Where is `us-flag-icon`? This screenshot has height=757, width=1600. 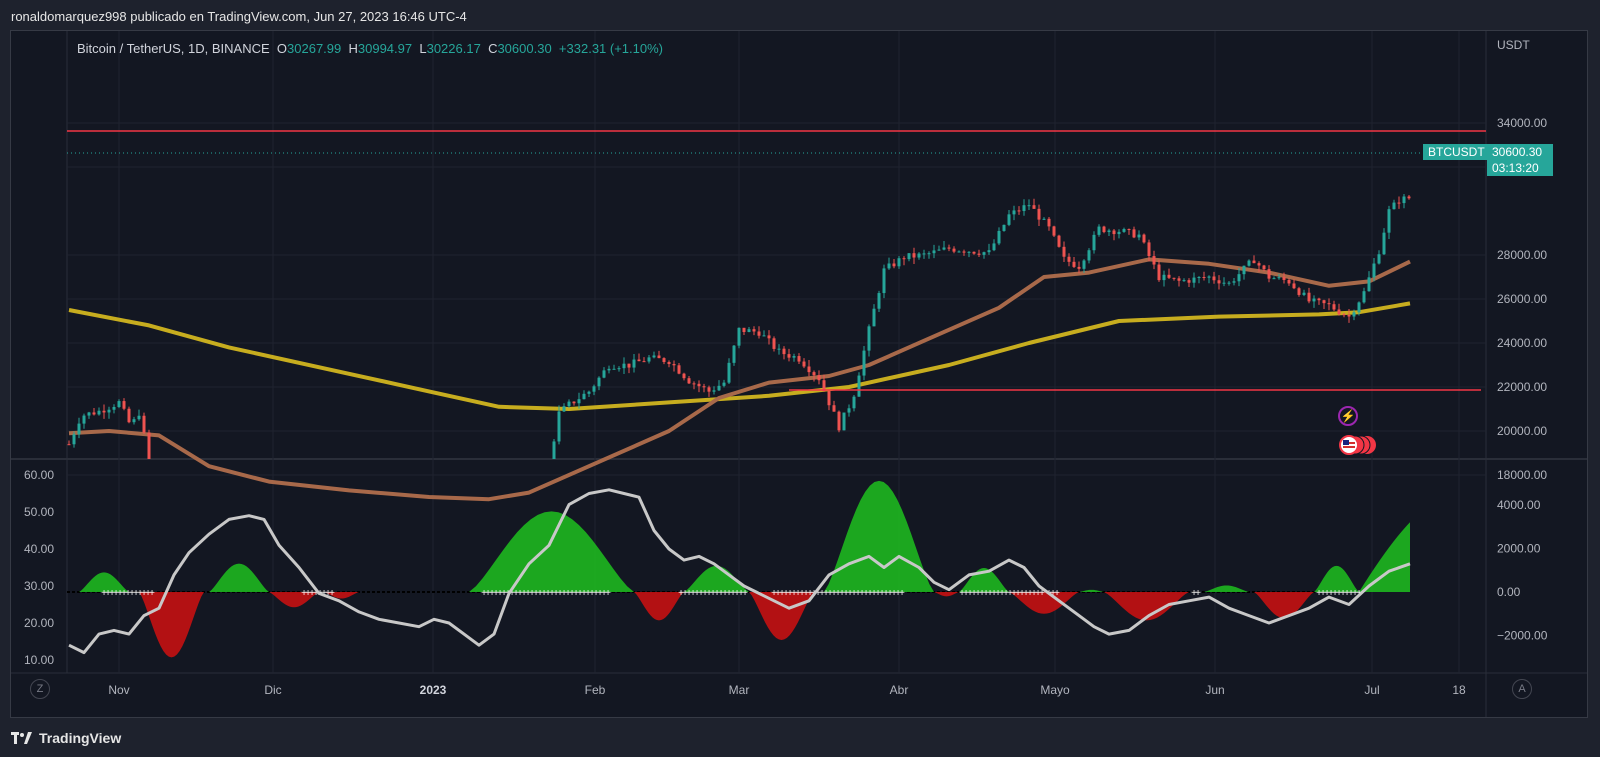
us-flag-icon is located at coordinates (1357, 445).